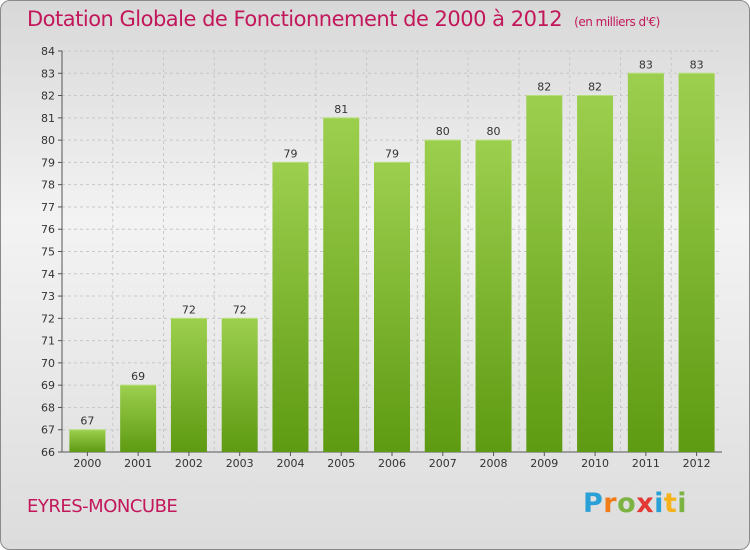  What do you see at coordinates (240, 463) in the screenshot?
I see `x-tick-label: 2003` at bounding box center [240, 463].